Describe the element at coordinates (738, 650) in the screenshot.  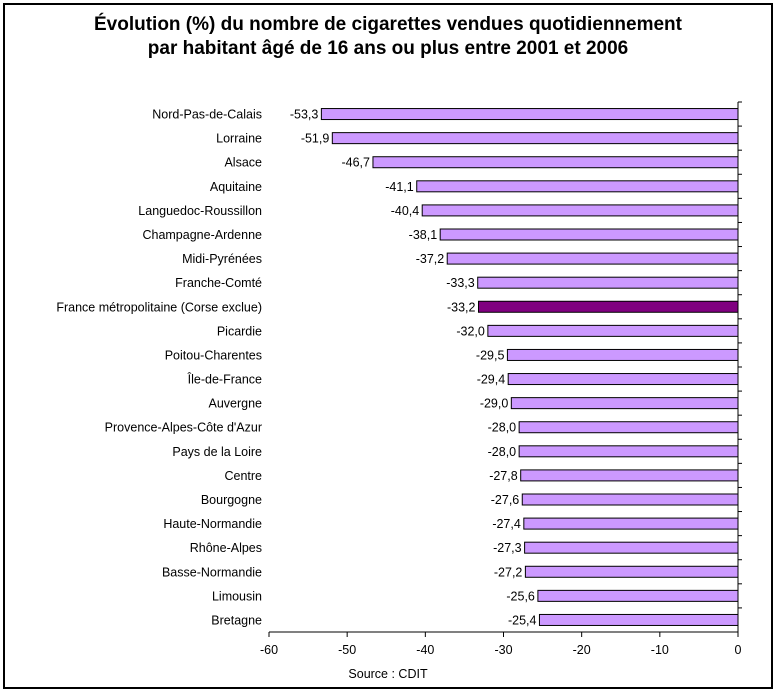
I see `x-tick-label-7: 0` at that location.